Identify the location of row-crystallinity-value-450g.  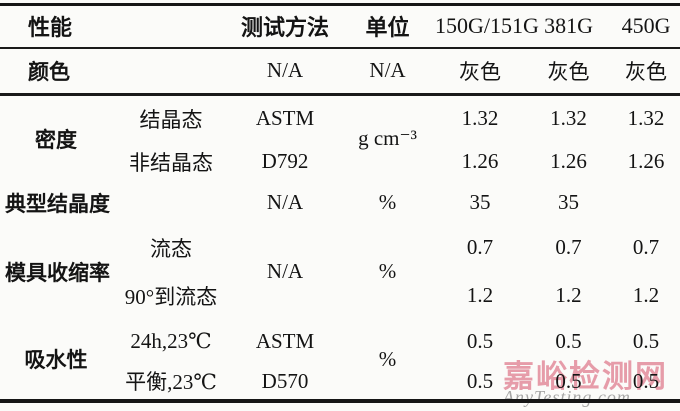
(646, 203).